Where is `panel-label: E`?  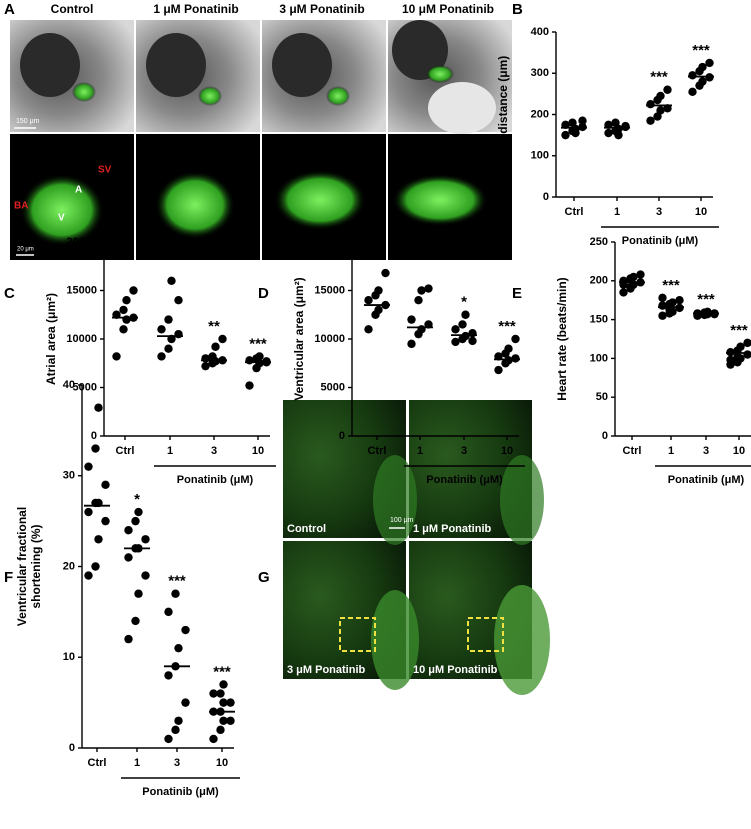
panel-label: E is located at coordinates (517, 293).